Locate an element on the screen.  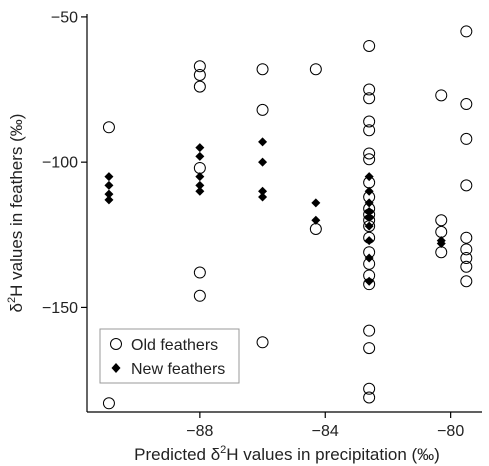
x-tick-label: −88 is located at coordinates (199, 431).